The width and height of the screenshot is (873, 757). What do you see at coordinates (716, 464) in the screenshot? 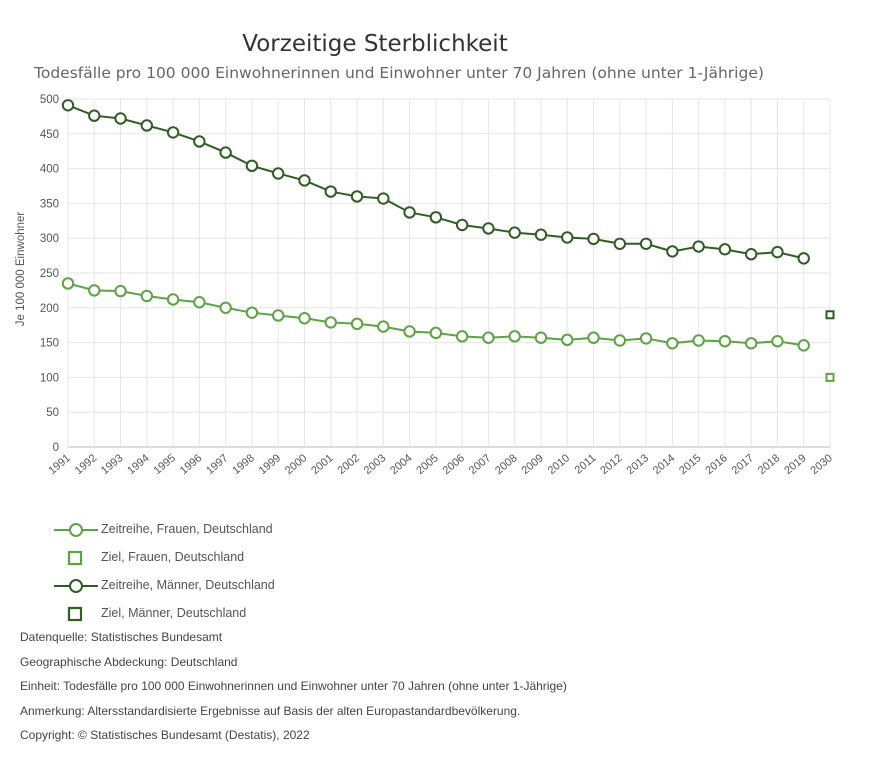
I see `x-tick-label: 2016` at bounding box center [716, 464].